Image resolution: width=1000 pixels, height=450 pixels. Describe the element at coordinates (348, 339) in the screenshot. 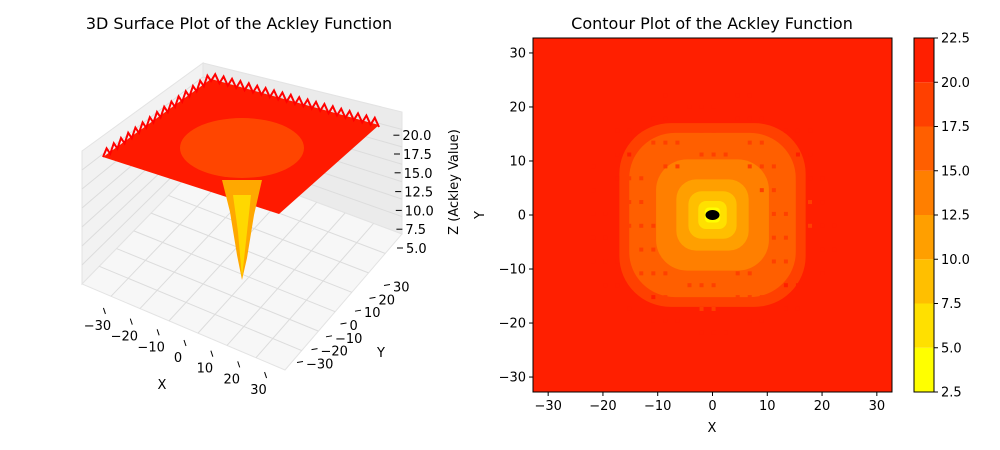

I see `surface-y-tick-label: −10` at that location.